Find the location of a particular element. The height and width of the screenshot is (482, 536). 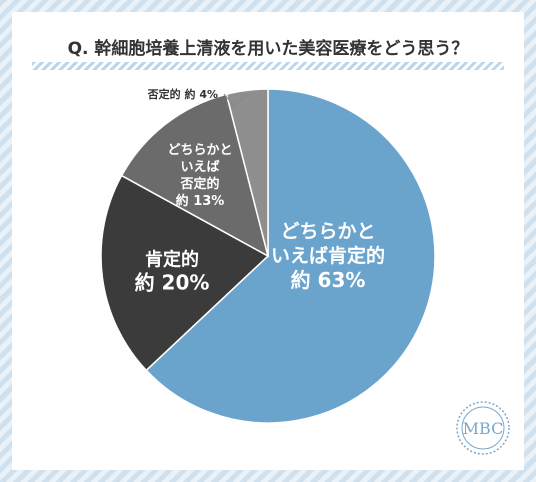

mbc-logo: MBC is located at coordinates (483, 428).